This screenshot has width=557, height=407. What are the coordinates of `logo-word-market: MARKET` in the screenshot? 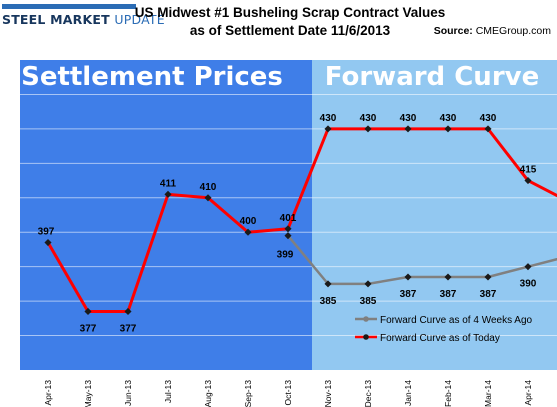 It's located at (80, 19).